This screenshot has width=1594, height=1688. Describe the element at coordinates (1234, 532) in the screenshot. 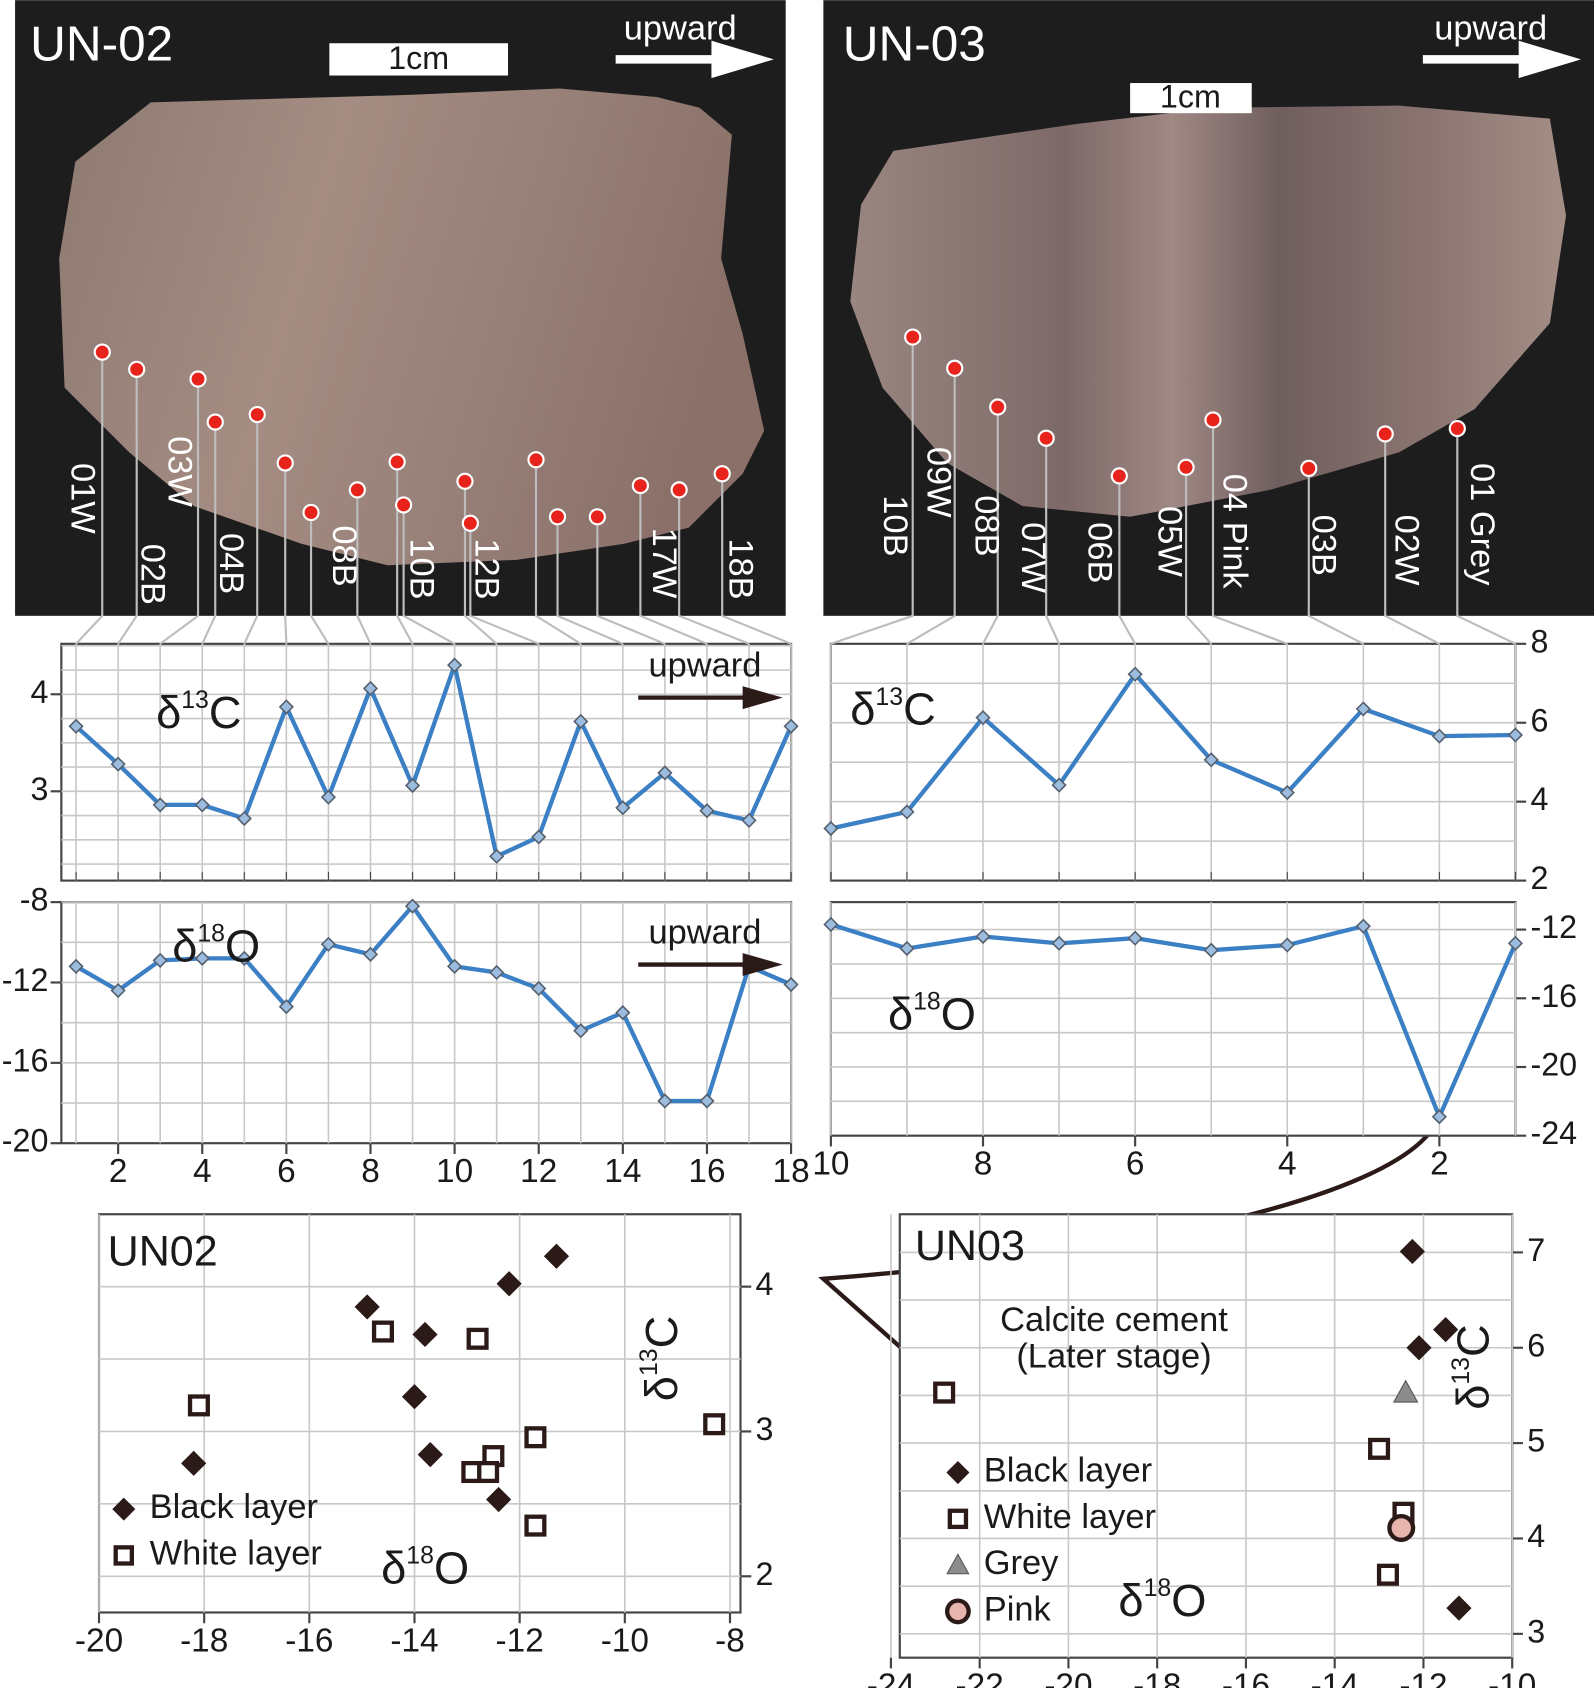

I see `sample-label: 04 Pink` at that location.